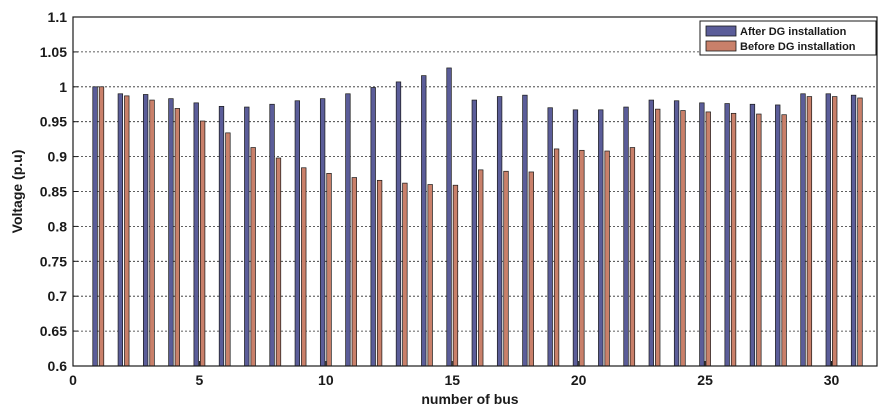 Image resolution: width=879 pixels, height=409 pixels. What do you see at coordinates (17, 192) in the screenshot?
I see `y-axis-label: Voltage (p.u)` at bounding box center [17, 192].